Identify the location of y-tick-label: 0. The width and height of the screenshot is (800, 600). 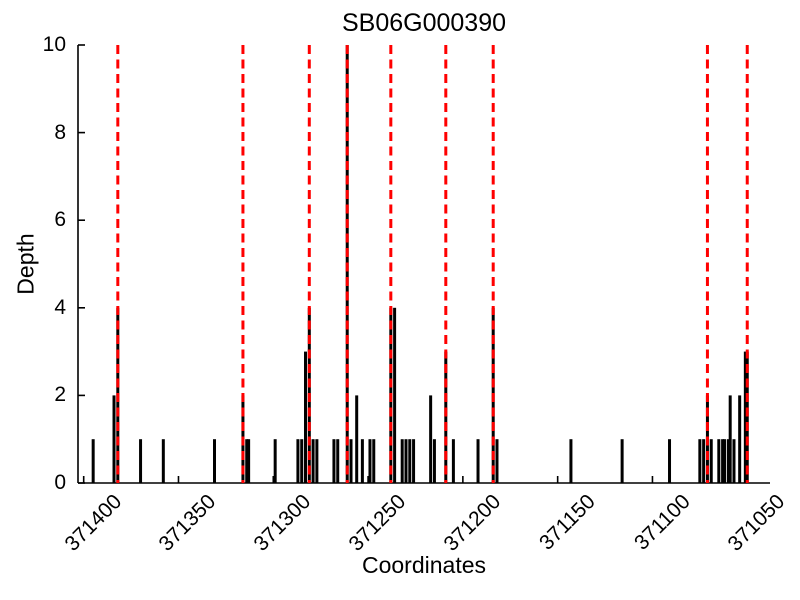
(60, 482).